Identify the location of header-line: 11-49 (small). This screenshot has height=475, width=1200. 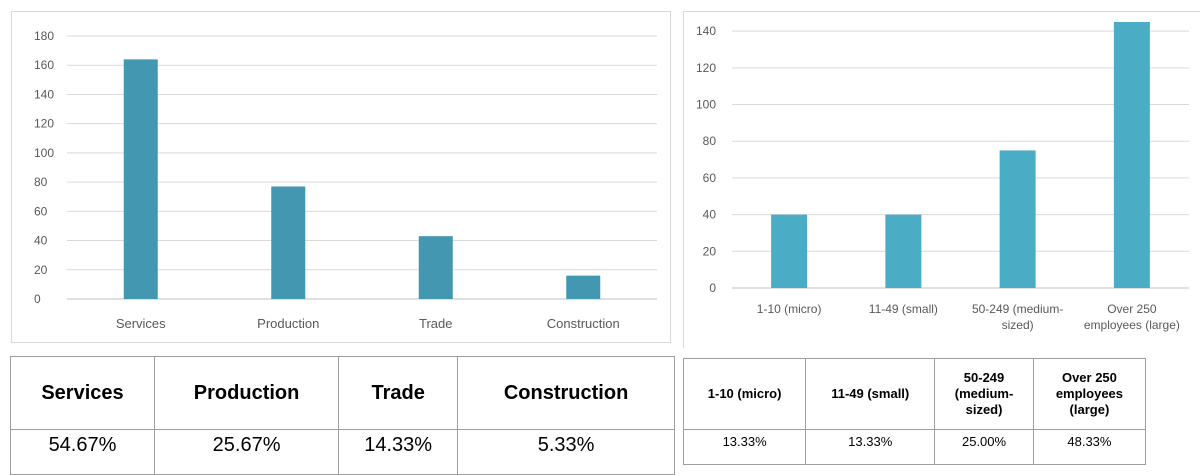
(870, 393).